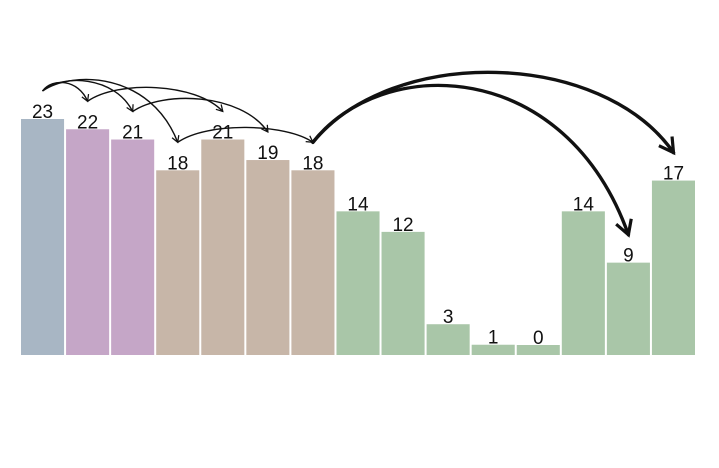 The width and height of the screenshot is (719, 468). What do you see at coordinates (267, 153) in the screenshot?
I see `bar-label-5: 19` at bounding box center [267, 153].